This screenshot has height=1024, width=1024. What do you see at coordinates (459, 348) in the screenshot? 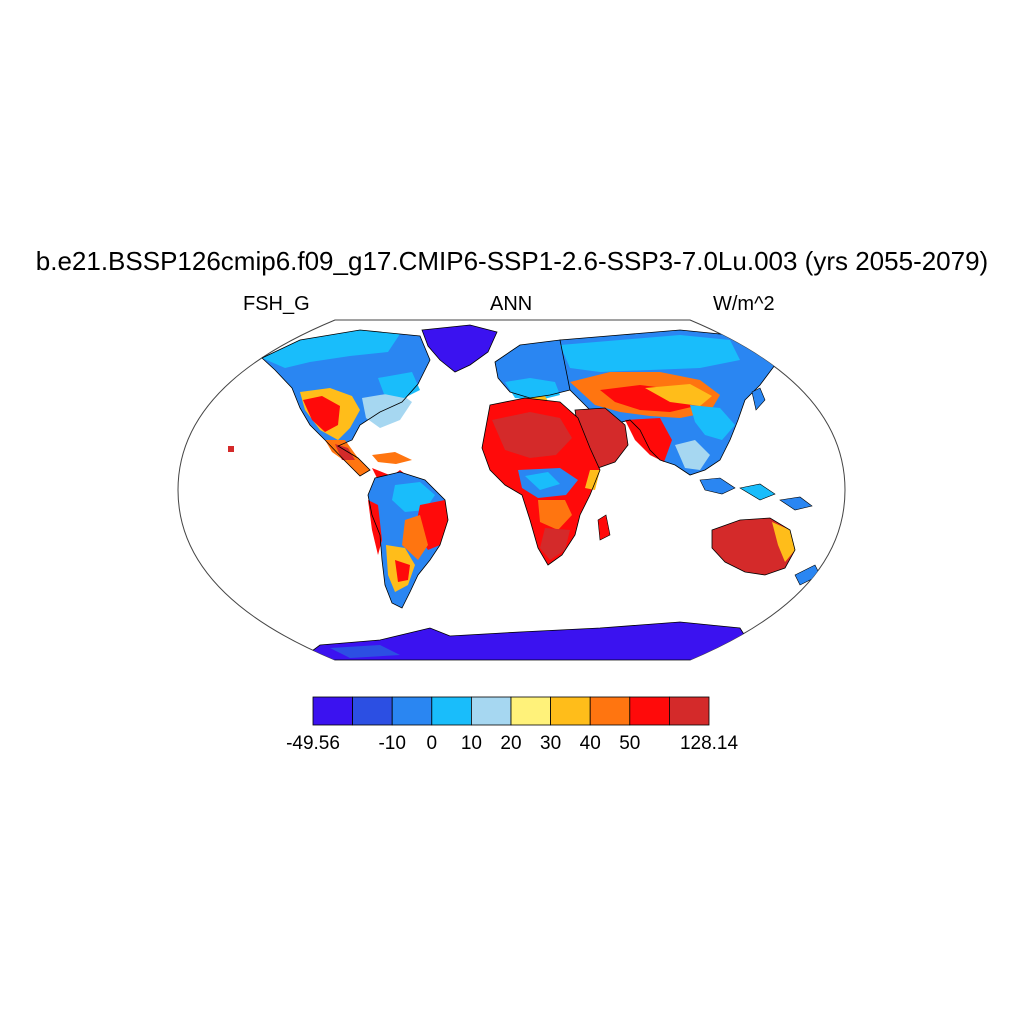
I see `greenland` at bounding box center [459, 348].